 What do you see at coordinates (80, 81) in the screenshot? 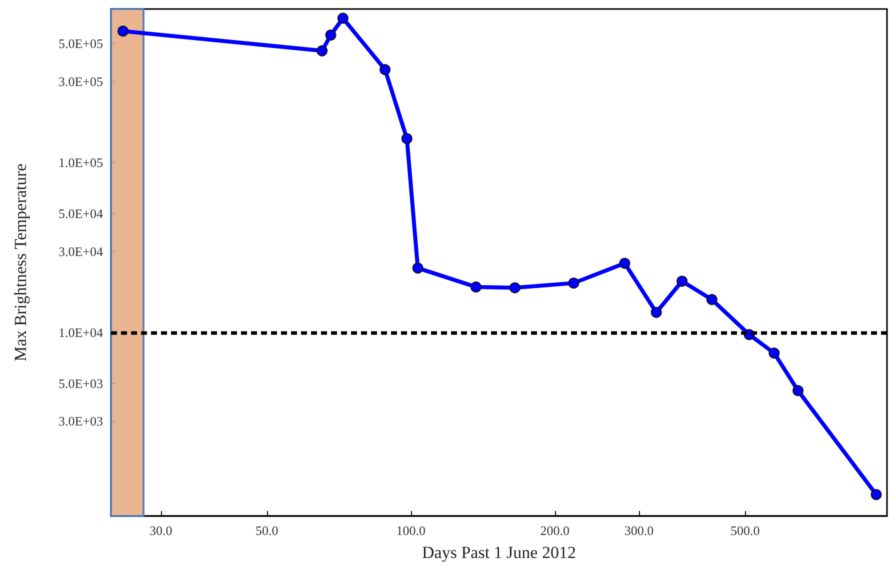
I see `y-tick-label: 3.0E+05` at bounding box center [80, 81].